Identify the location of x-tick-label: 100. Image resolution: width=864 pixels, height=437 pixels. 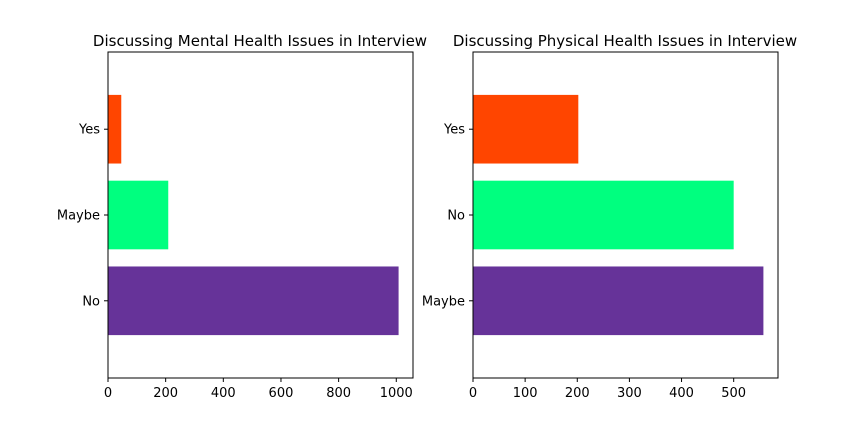
(525, 393).